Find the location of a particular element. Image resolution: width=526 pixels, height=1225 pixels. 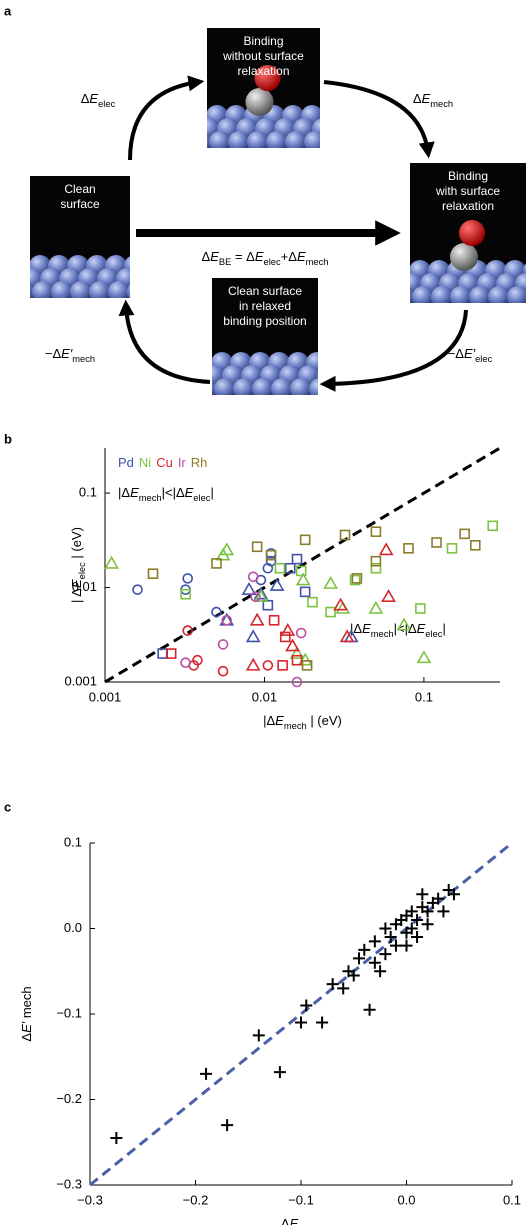

text-part: |Δ is located at coordinates (356, 628).